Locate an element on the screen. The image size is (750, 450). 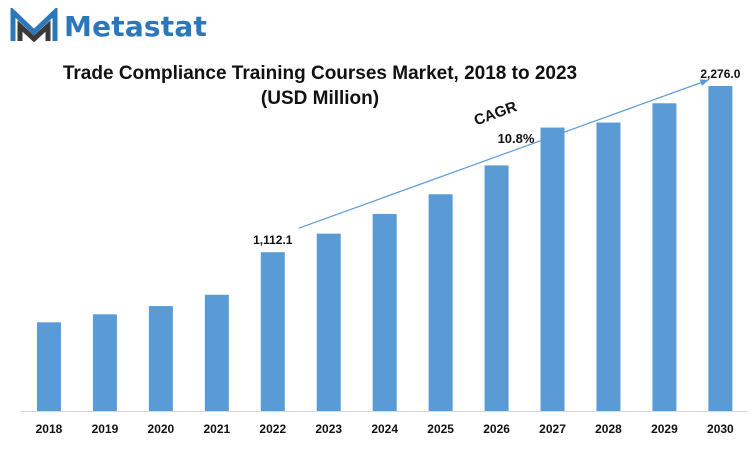
x-tick-label-2024: 2024 is located at coordinates (384, 429).